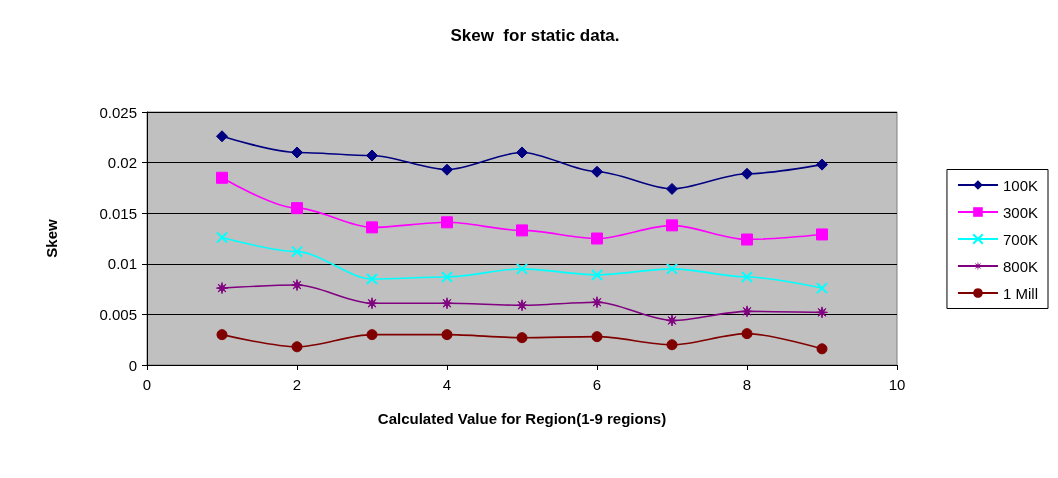  I want to click on y-tick-label: 0.015, so click(118, 213).